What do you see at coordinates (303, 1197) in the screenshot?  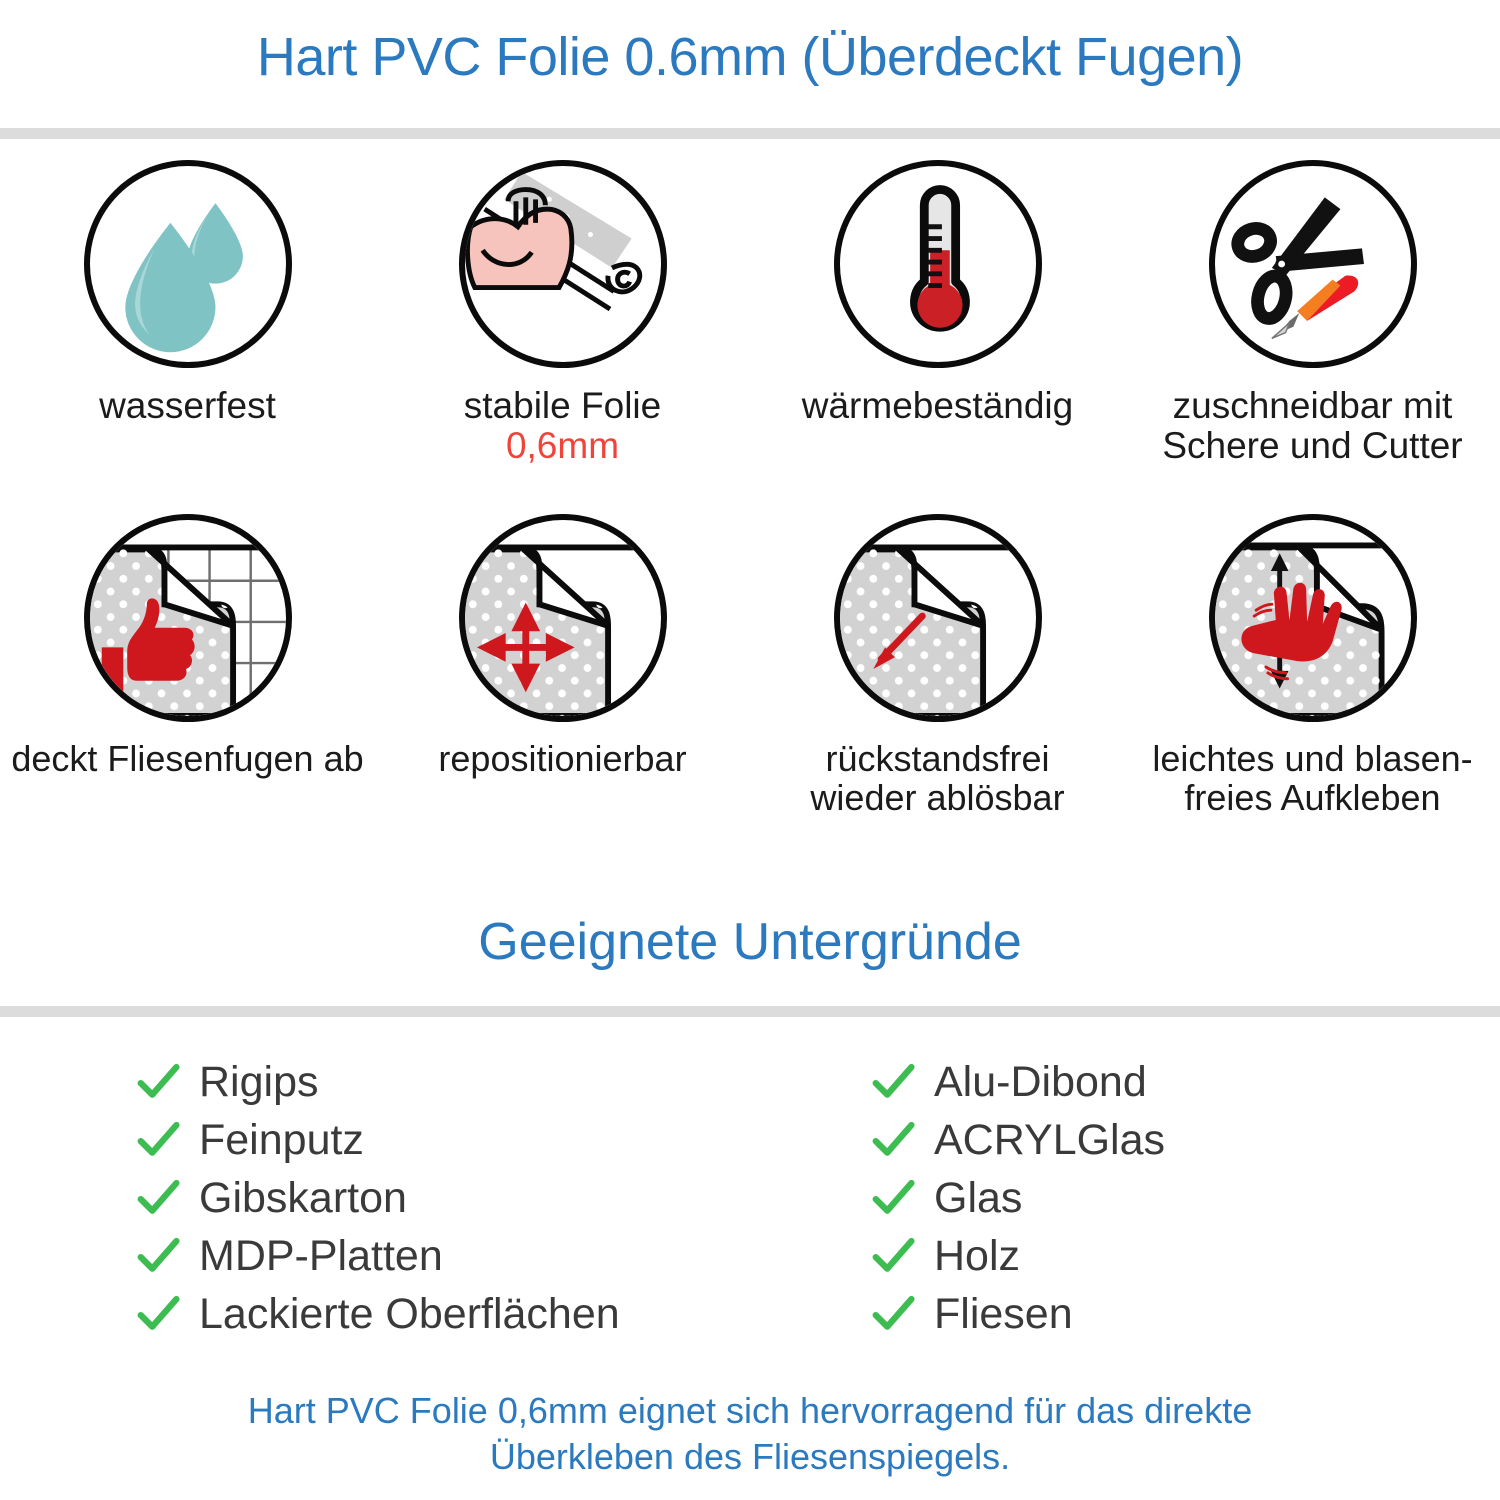 I see `substrate-label: Gibskarton` at bounding box center [303, 1197].